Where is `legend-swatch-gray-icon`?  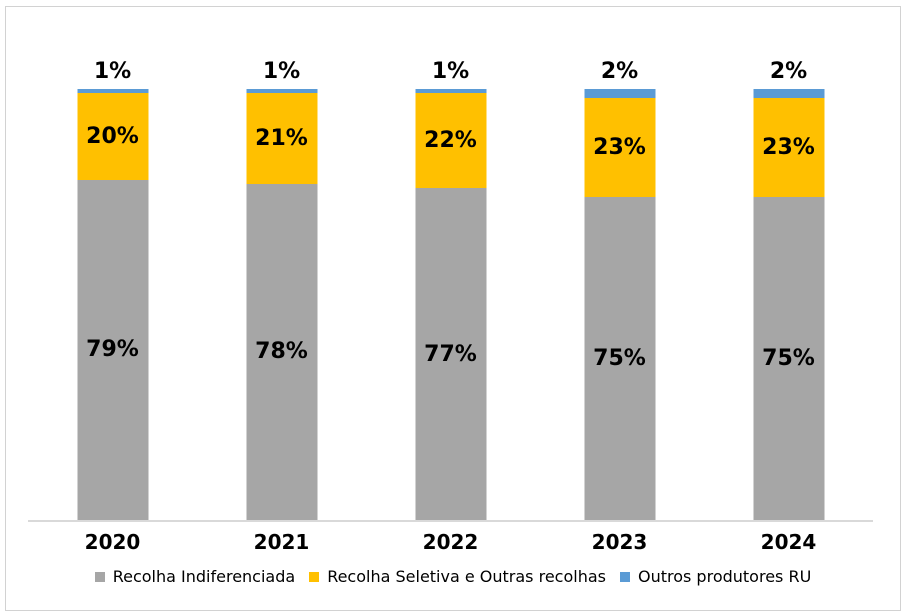 legend-swatch-gray-icon is located at coordinates (99, 576).